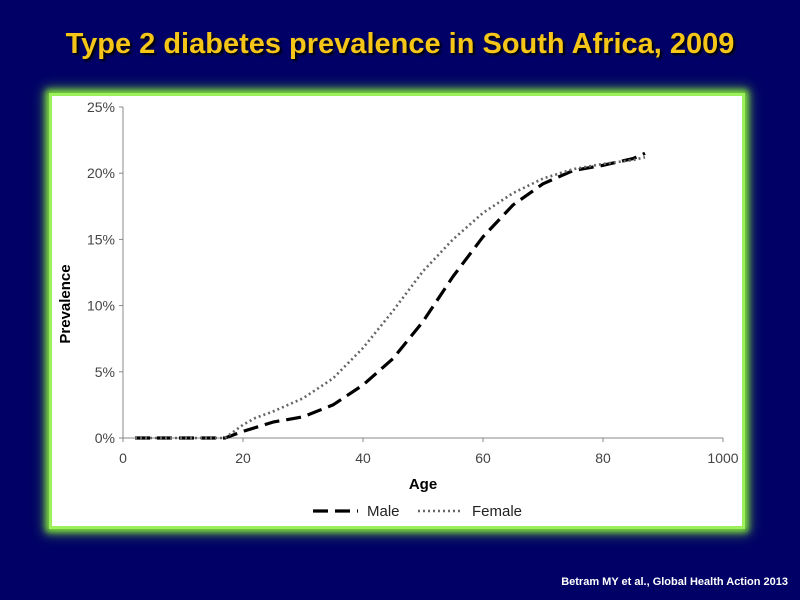  I want to click on y-tick-label: 0%, so click(105, 438).